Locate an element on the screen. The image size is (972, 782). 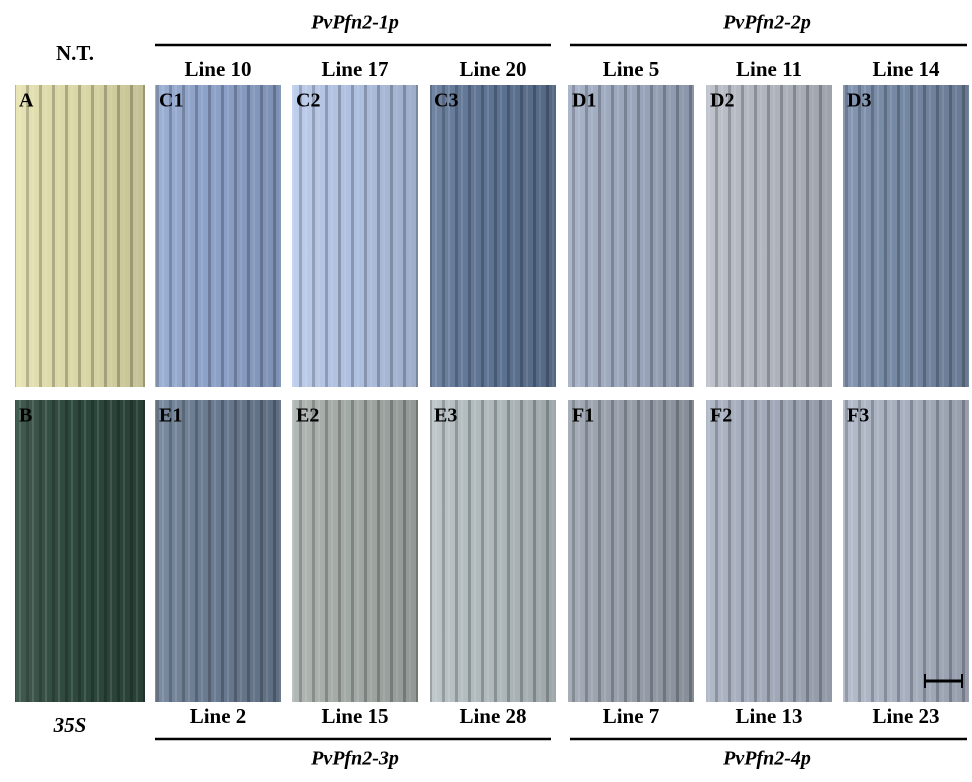
panel-letter: E2 is located at coordinates (307, 416).